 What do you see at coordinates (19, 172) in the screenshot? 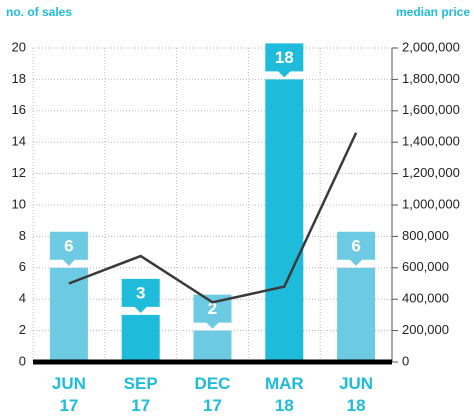
I see `y-tick-label: 12` at bounding box center [19, 172].